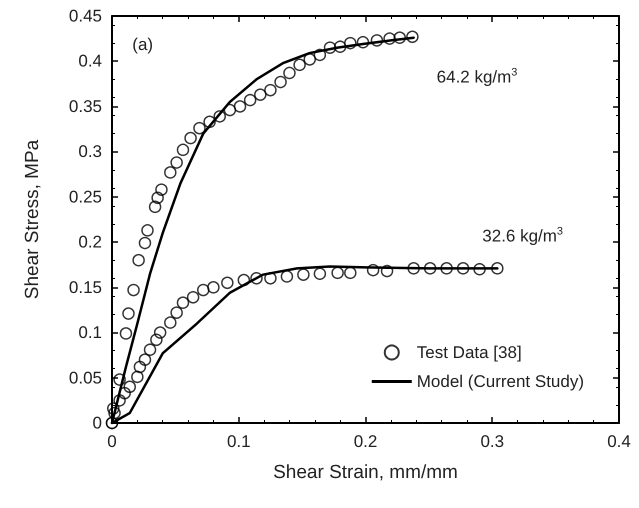  What do you see at coordinates (90, 242) in the screenshot?
I see `y-tick-label: 0.2` at bounding box center [90, 242].